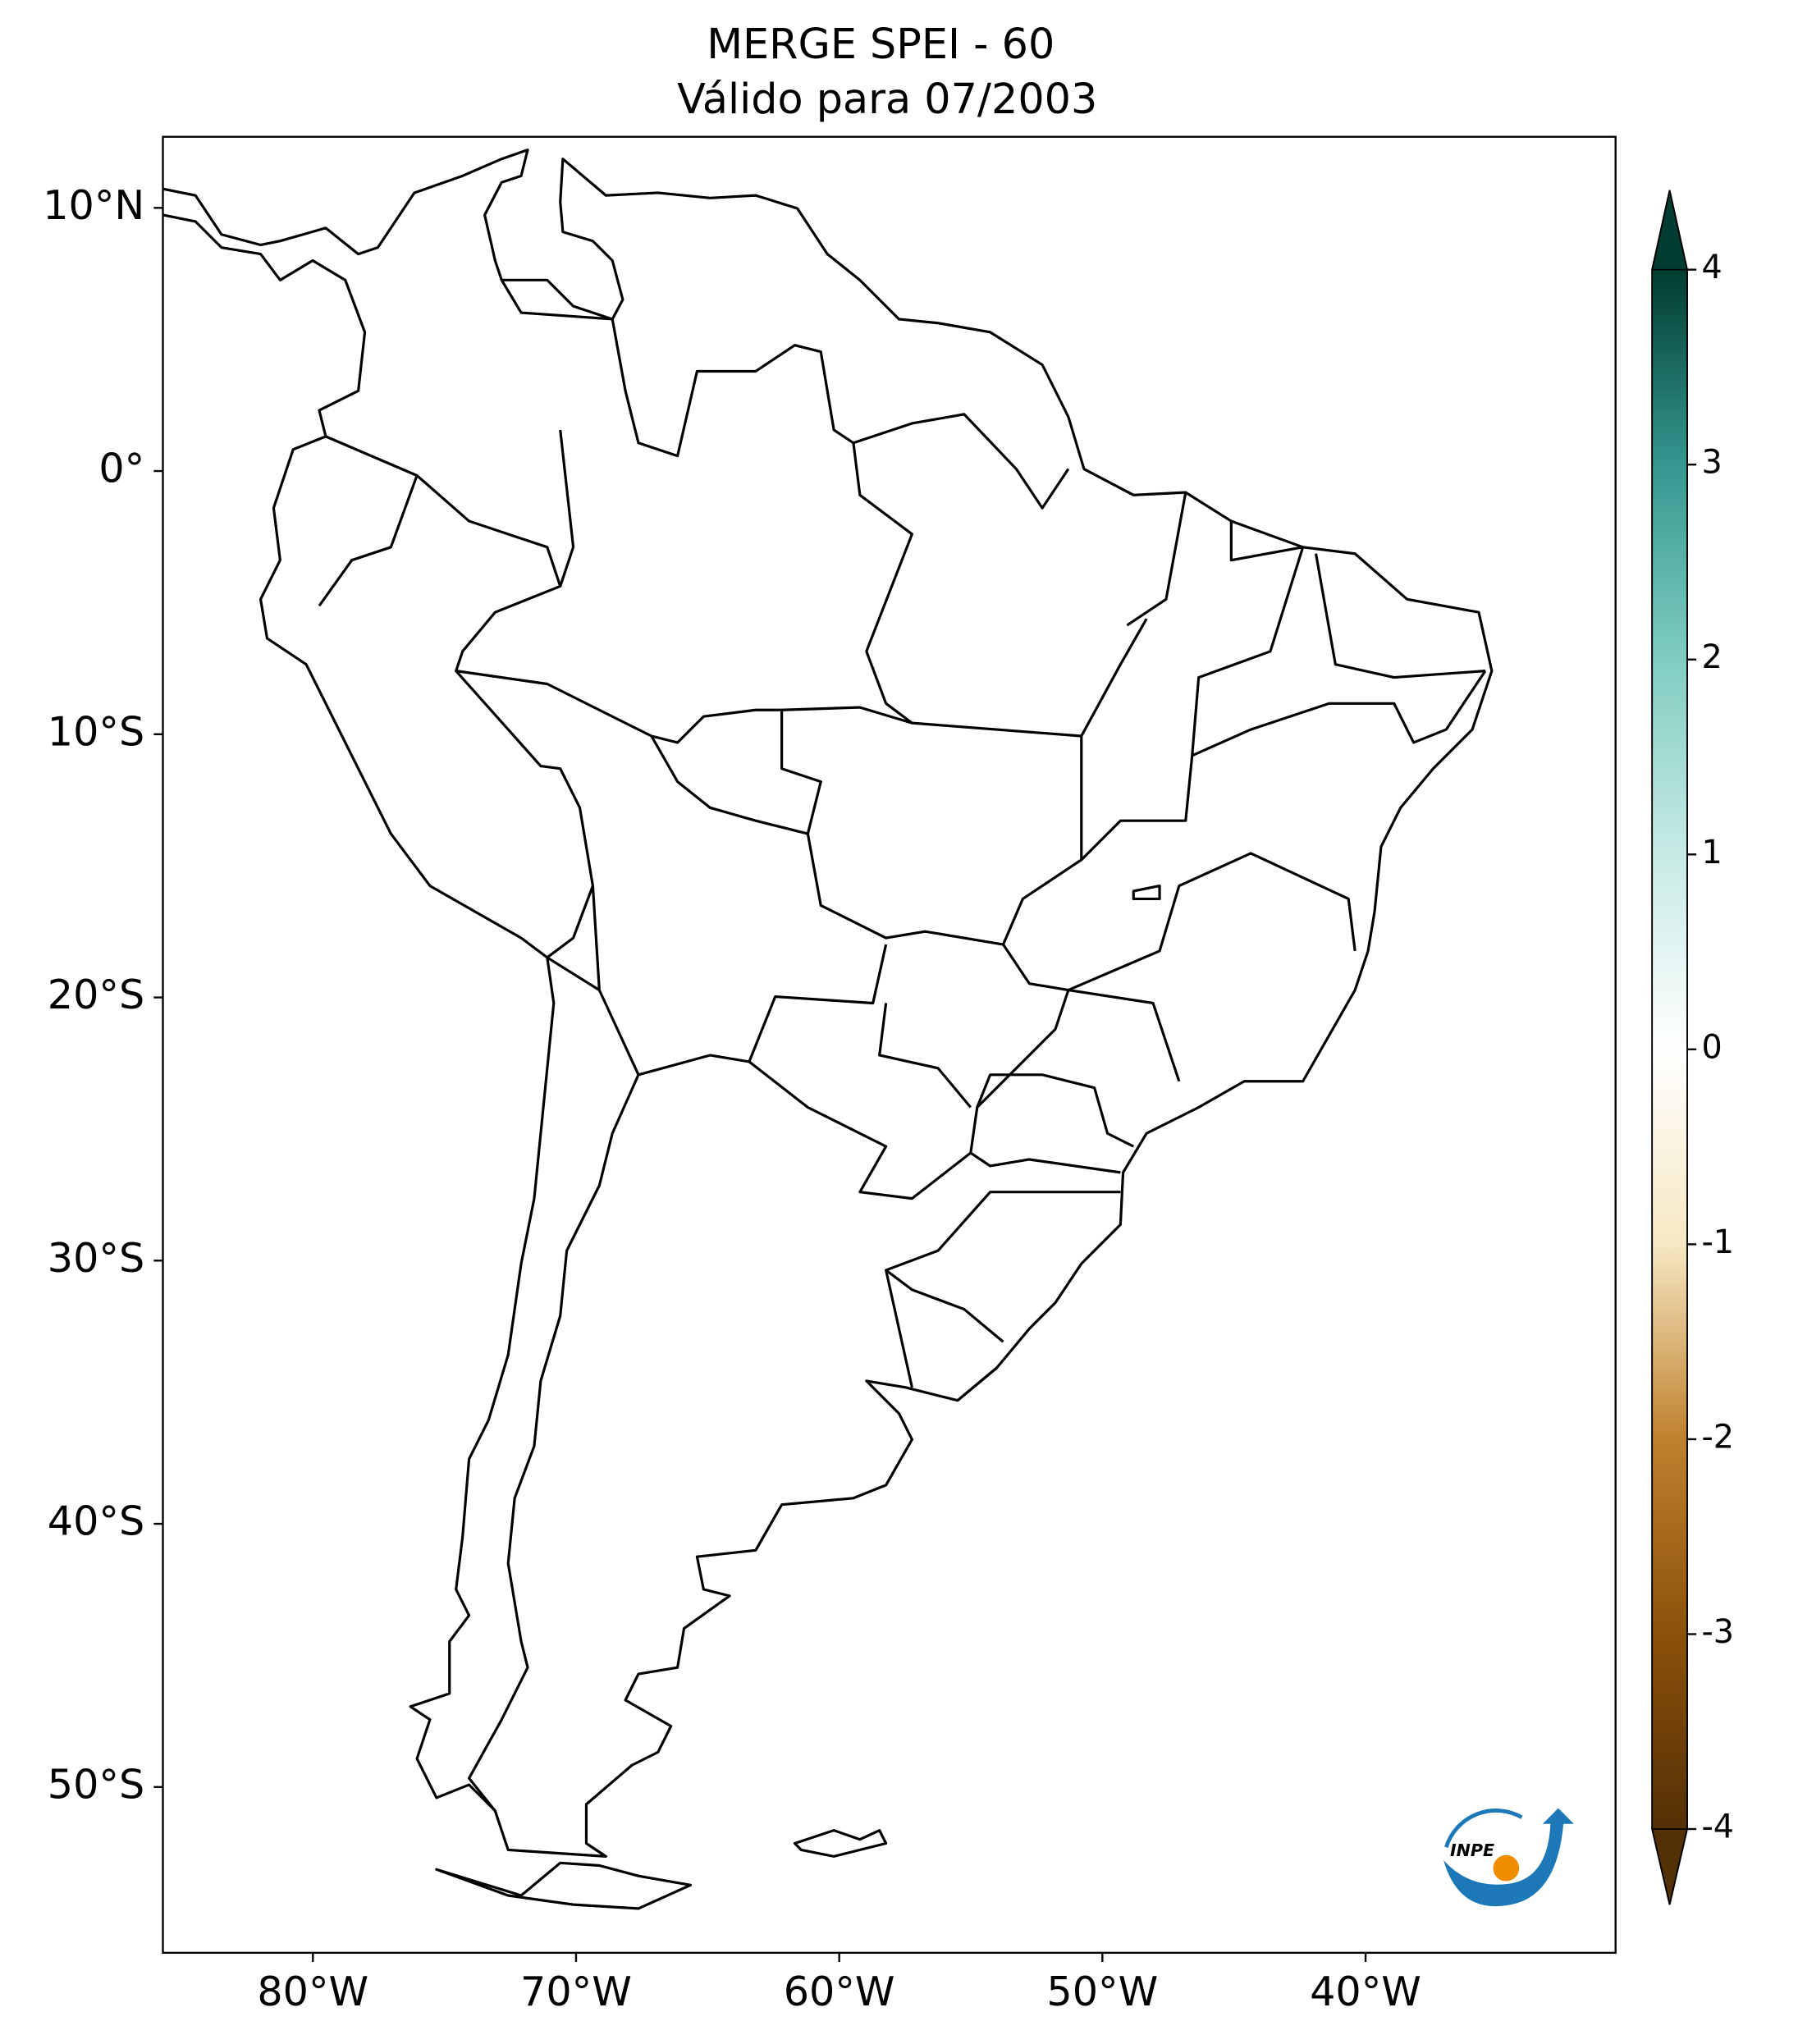 The width and height of the screenshot is (1798, 2044). I want to click on y-tick-label: 30°S, so click(96, 1258).